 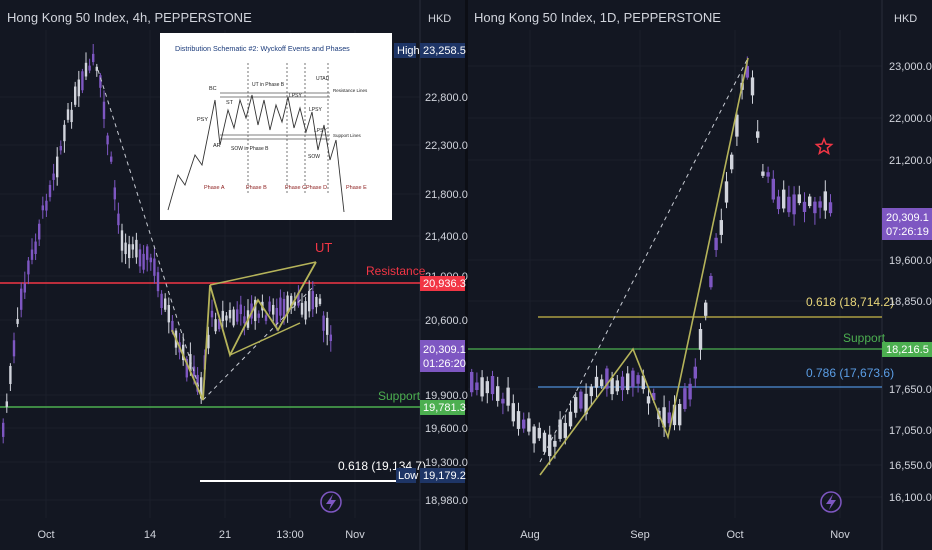 What do you see at coordinates (442, 475) in the screenshot?
I see `left-low-badge` at bounding box center [442, 475].